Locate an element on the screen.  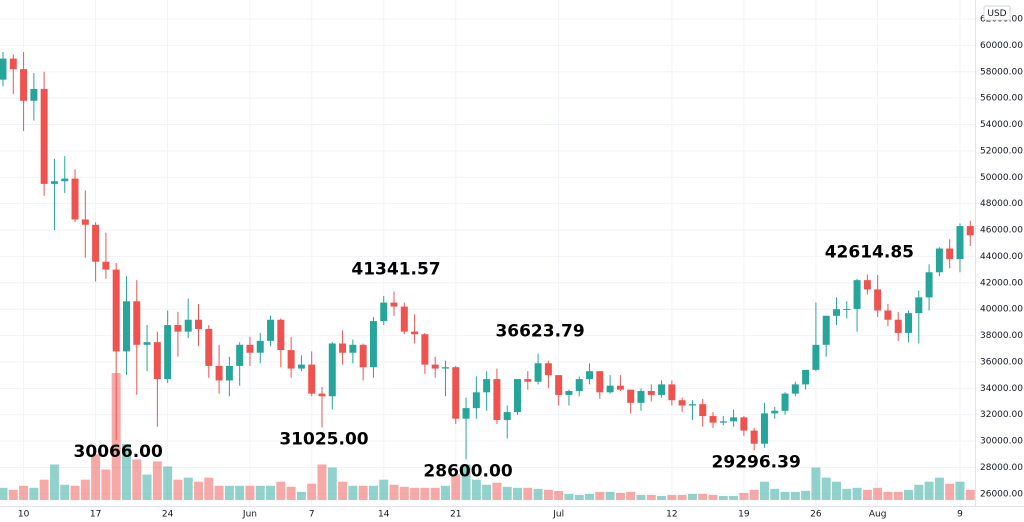
currency-box is located at coordinates (997, 13).